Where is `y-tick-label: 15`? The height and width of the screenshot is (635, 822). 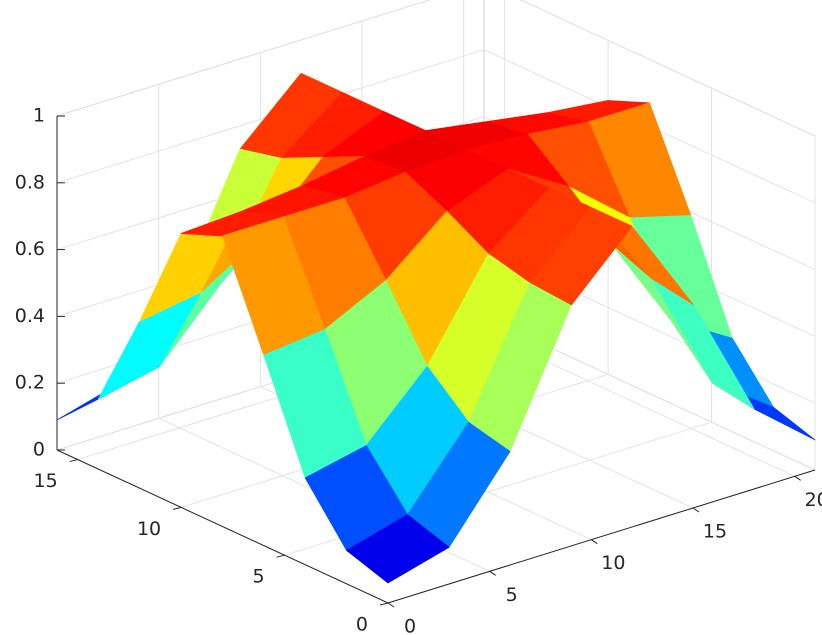
y-tick-label: 15 is located at coordinates (46, 481).